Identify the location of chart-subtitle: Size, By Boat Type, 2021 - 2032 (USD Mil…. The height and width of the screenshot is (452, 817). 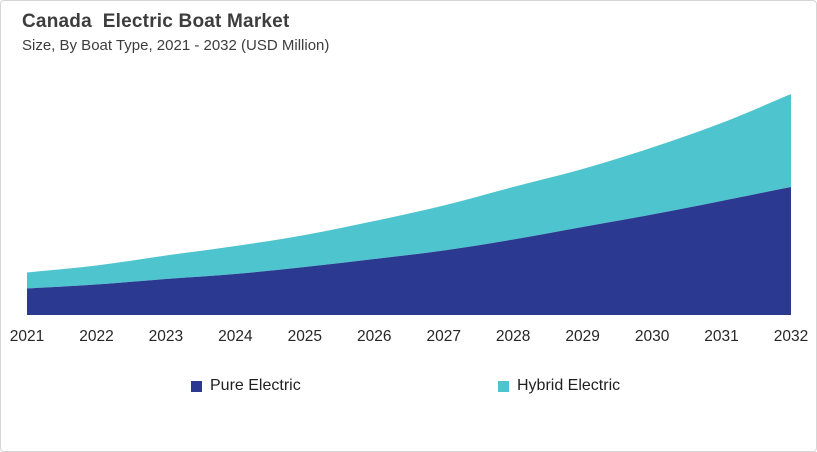
(176, 45).